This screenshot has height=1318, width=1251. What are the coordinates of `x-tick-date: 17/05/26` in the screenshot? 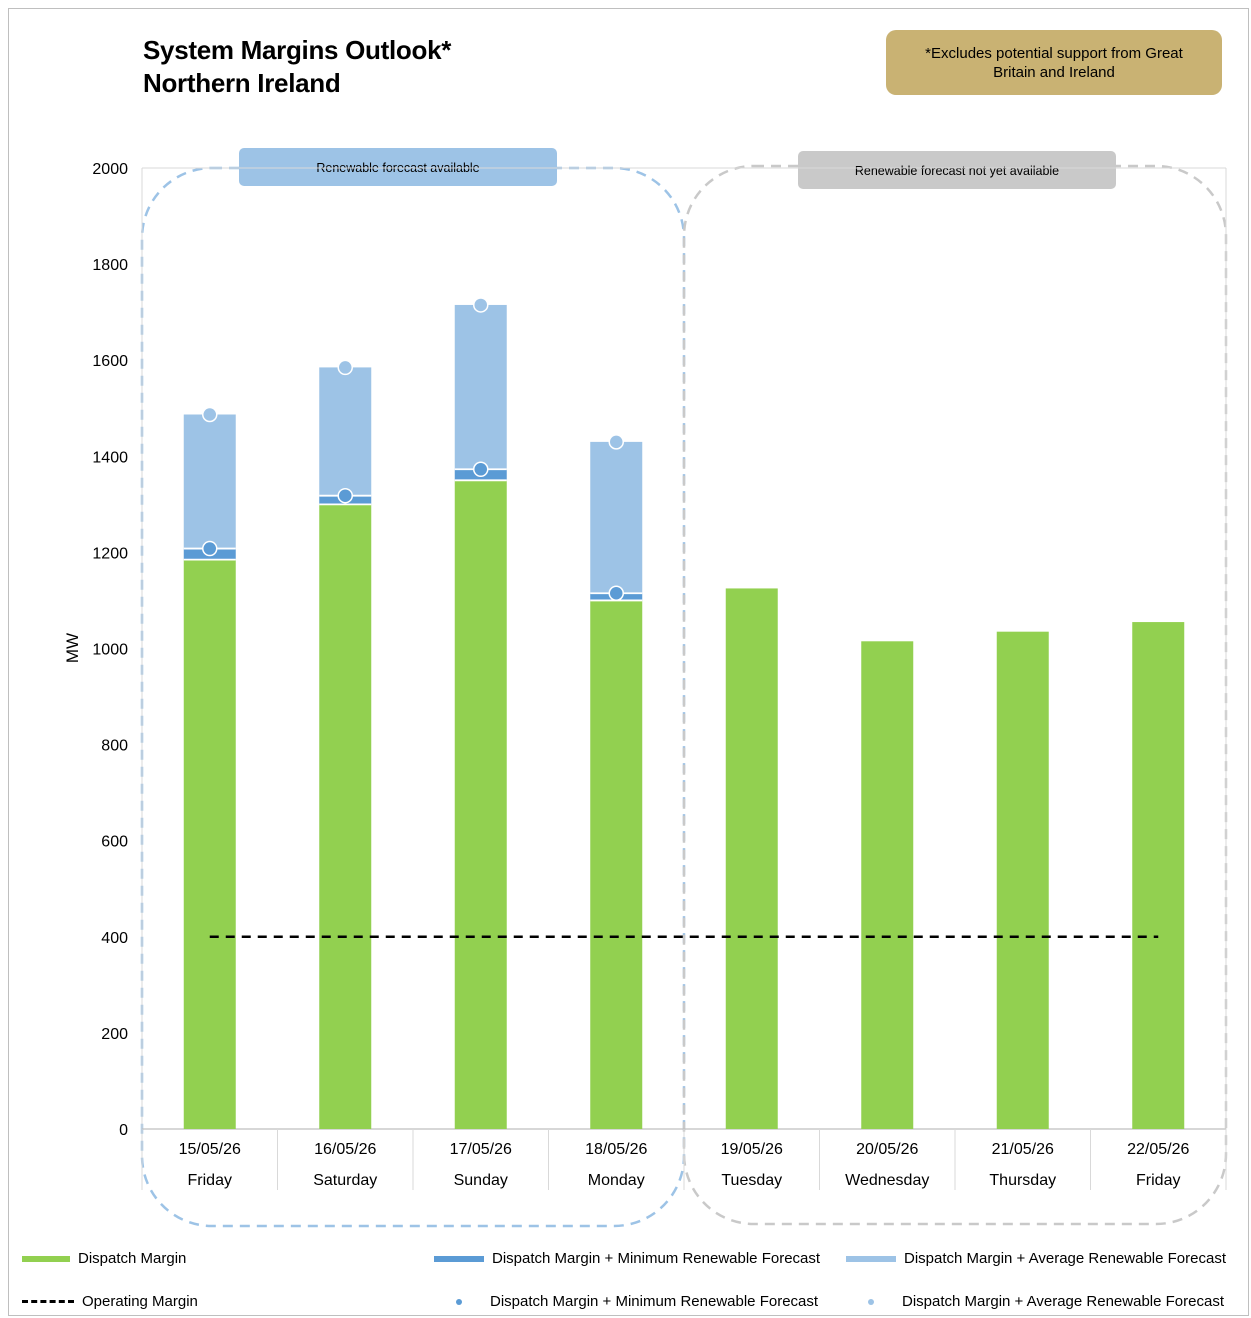 It's located at (481, 1149).